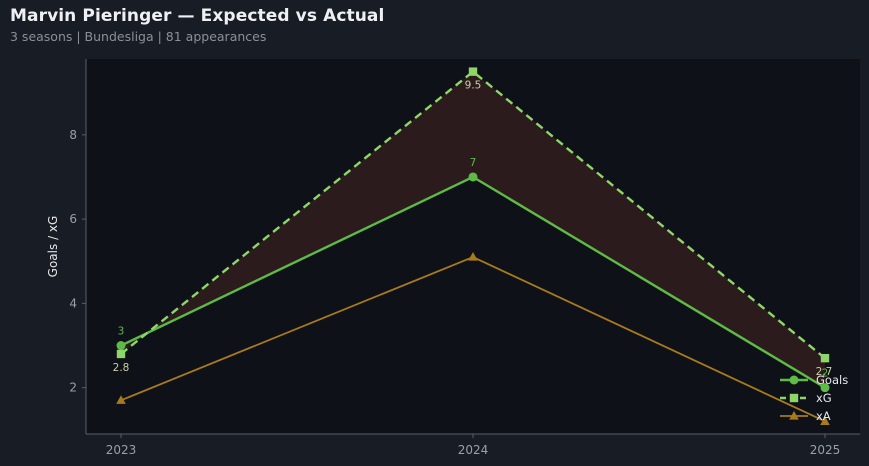 This screenshot has height=466, width=869. I want to click on goals-value-label: 7, so click(473, 163).